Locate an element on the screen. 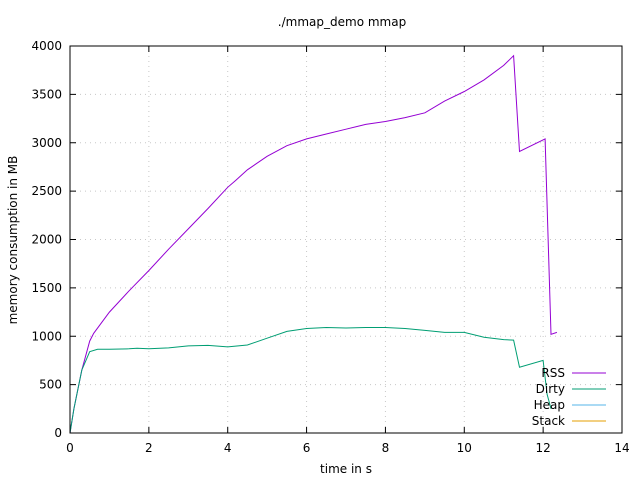 Image resolution: width=640 pixels, height=480 pixels. x-tick-label: 8 is located at coordinates (386, 448).